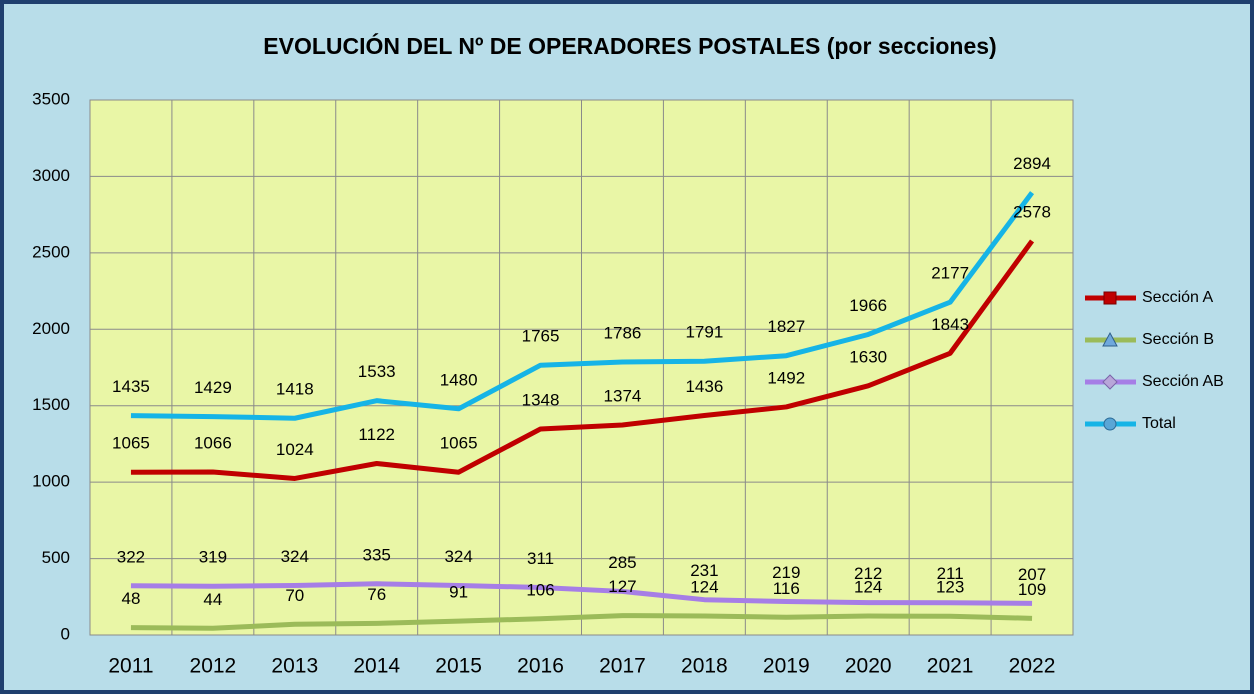  Describe the element at coordinates (623, 332) in the screenshot. I see `data-label: 1786` at that location.